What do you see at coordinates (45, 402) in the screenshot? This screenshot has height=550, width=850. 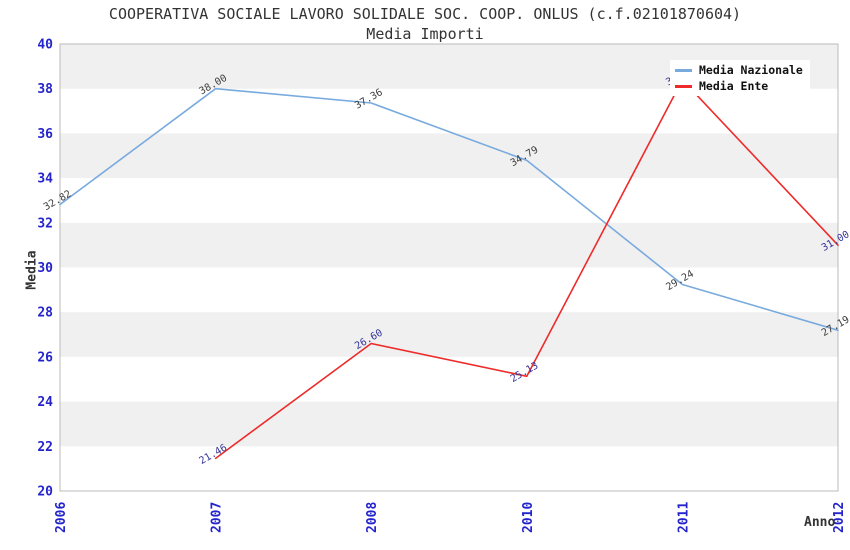 I see `y-tick-label: 24` at bounding box center [45, 402].